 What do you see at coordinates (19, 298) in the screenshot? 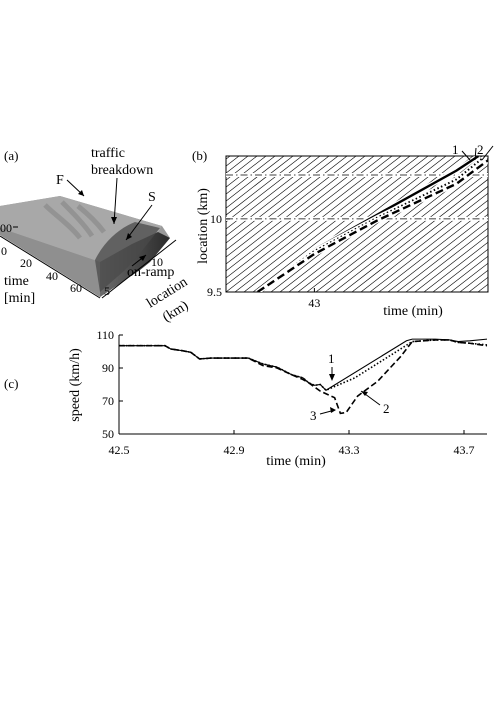
I see `time-axis-label-2: [min]` at bounding box center [19, 298].